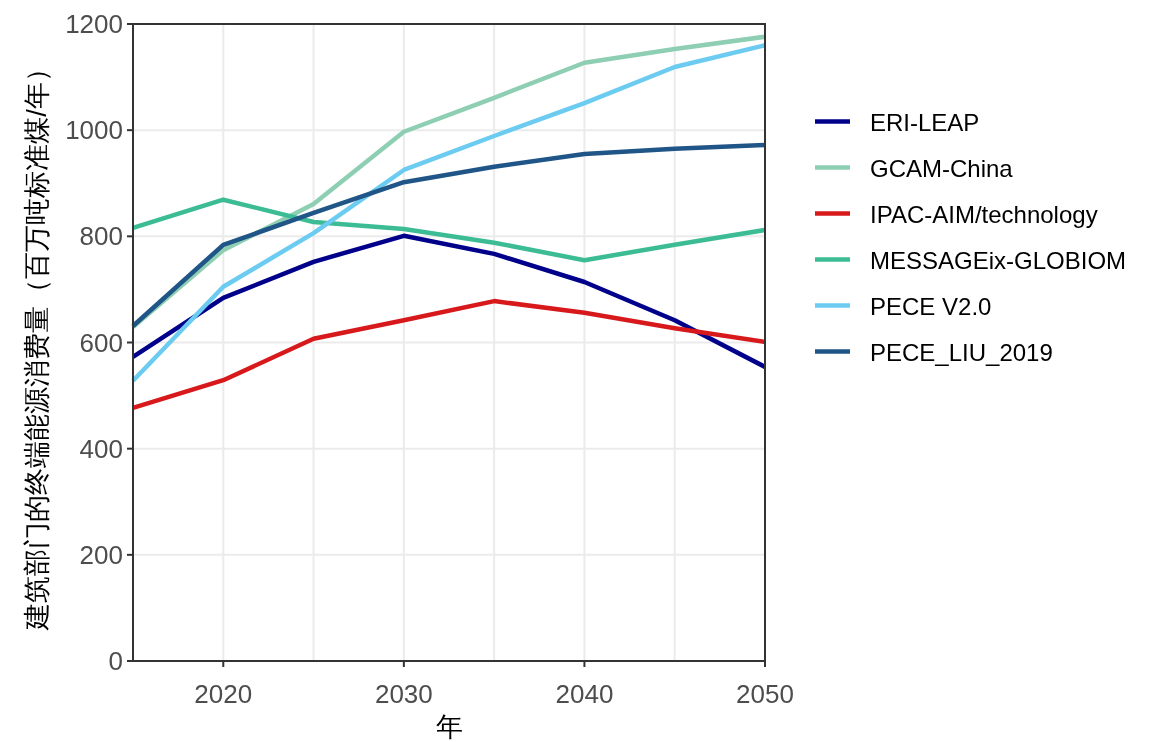  I want to click on y-tick-label: 800, so click(101, 236).